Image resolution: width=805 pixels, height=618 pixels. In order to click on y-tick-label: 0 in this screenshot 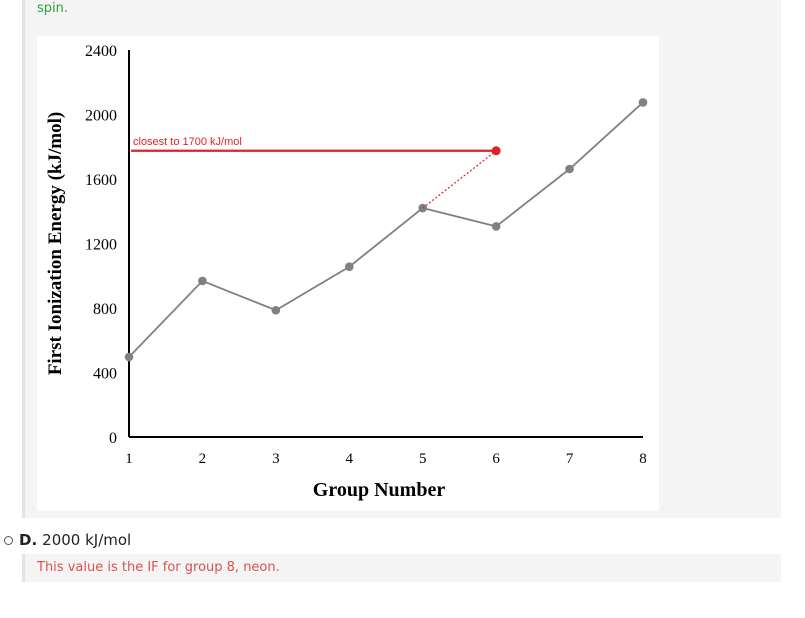, I will do `click(113, 438)`.